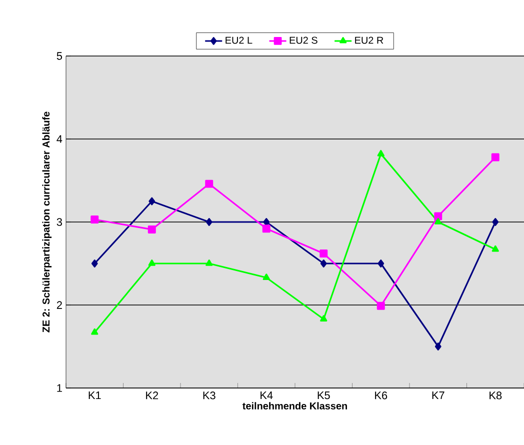 Image resolution: width=524 pixels, height=445 pixels. What do you see at coordinates (239, 40) in the screenshot?
I see `legend-label: EU2 L` at bounding box center [239, 40].